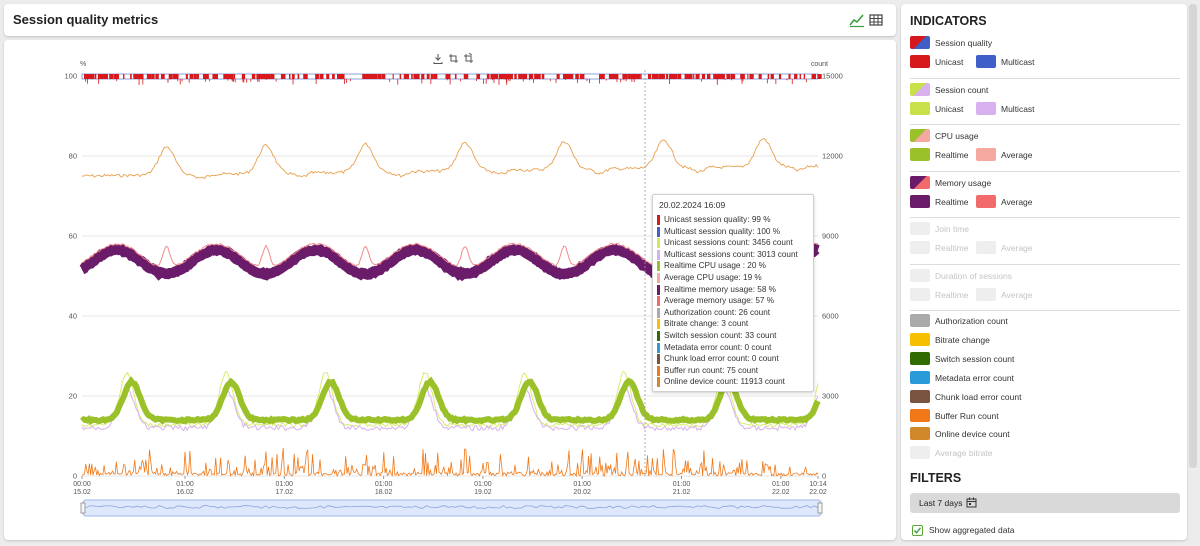  Describe the element at coordinates (438, 59) in the screenshot. I see `download-icon` at that location.